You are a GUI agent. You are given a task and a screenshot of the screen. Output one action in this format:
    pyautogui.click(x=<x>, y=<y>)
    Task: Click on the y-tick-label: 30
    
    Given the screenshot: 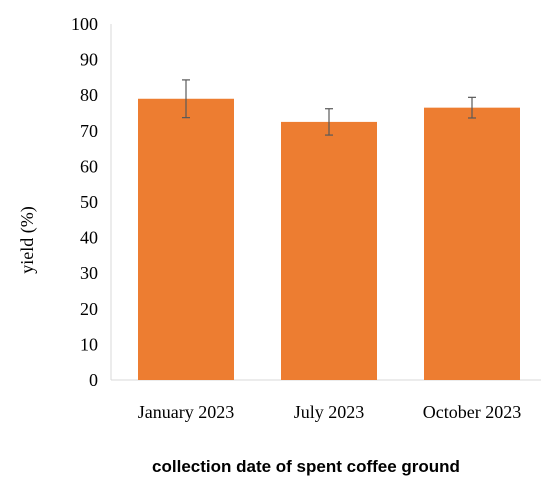 What is the action you would take?
    pyautogui.click(x=89, y=273)
    